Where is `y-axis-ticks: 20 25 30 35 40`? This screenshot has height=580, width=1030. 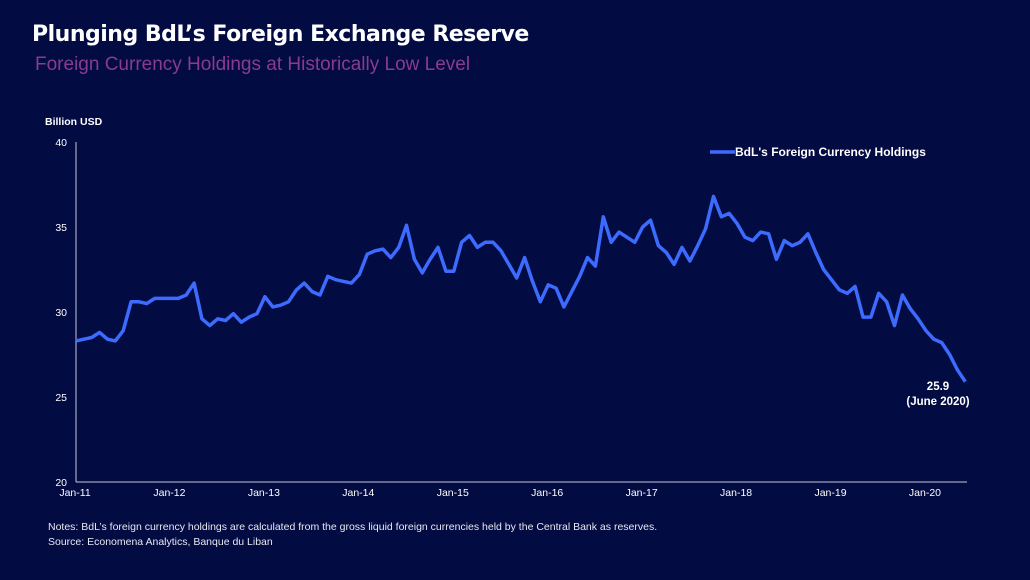 y-axis-ticks: 20 25 30 35 40 is located at coordinates (61, 313).